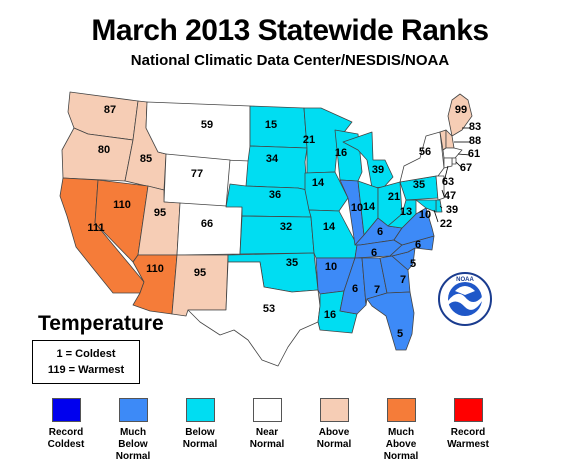 The height and width of the screenshot is (476, 580). I want to click on rank-label-ky: 6, so click(380, 232).